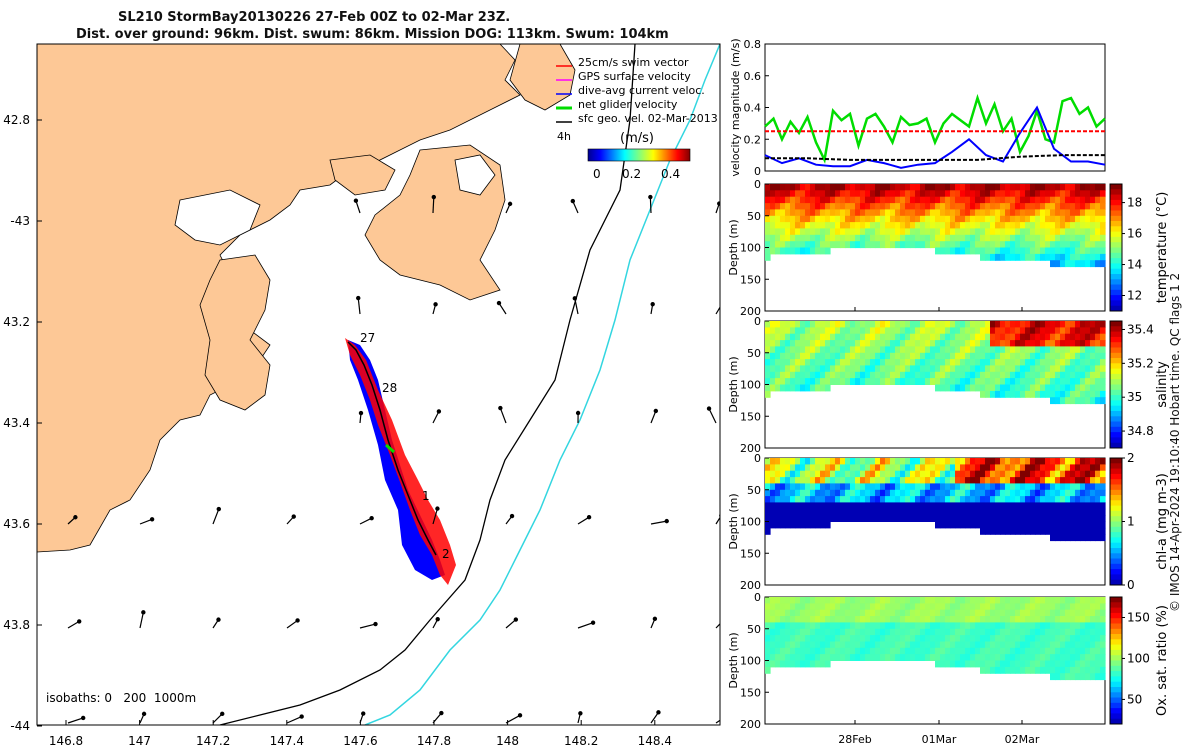 Image resolution: width=1200 pixels, height=750 pixels. What do you see at coordinates (375, 624) in the screenshot?
I see `geo-arrow-head` at bounding box center [375, 624].